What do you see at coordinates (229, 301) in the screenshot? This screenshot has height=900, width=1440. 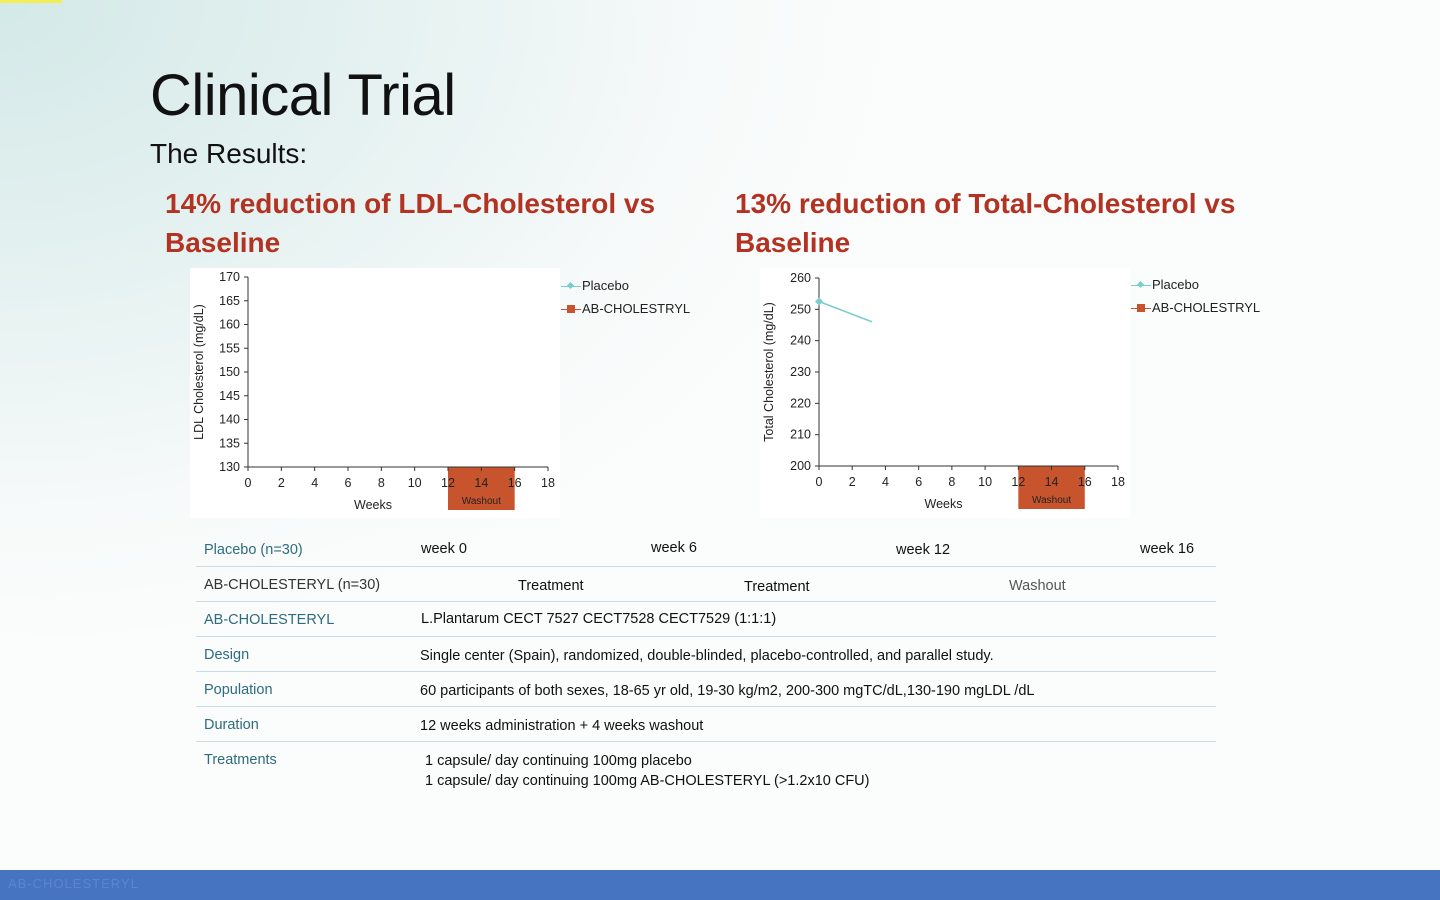 I see `y-tick-label: 165` at bounding box center [229, 301].